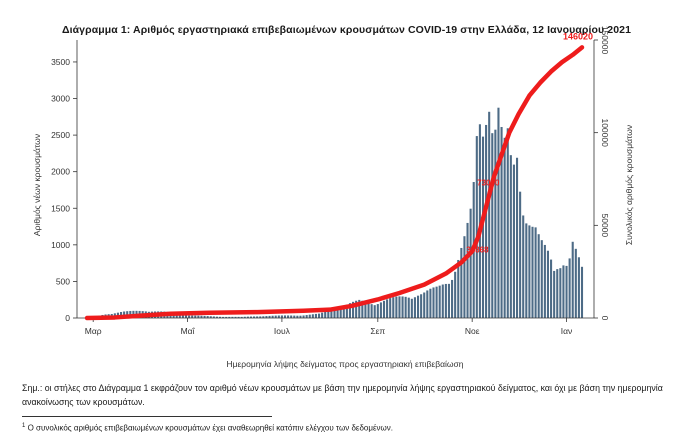 This screenshot has width=693, height=447. What do you see at coordinates (605, 40) in the screenshot?
I see `y-right-tick-label: 150000` at bounding box center [605, 40].